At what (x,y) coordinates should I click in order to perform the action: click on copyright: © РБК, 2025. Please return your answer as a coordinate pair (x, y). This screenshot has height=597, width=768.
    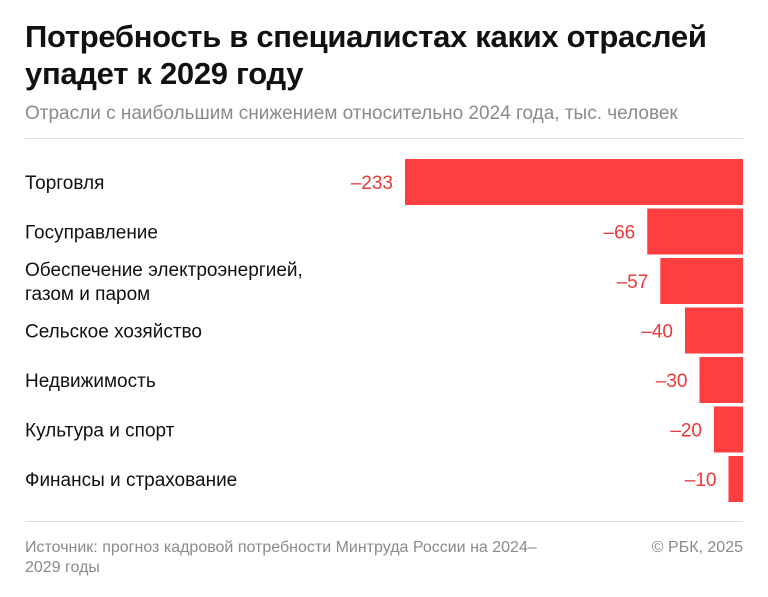
    Looking at the image, I should click on (697, 547).